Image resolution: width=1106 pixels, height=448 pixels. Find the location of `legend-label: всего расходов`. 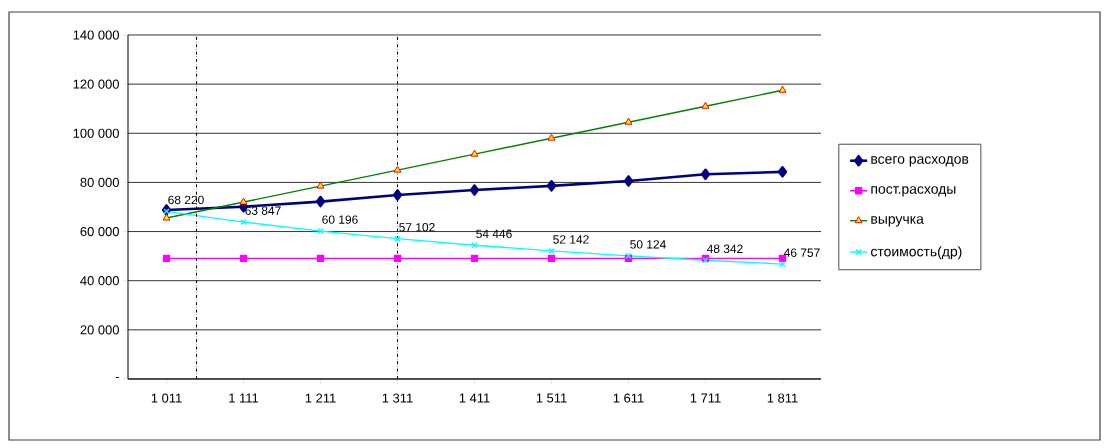

legend-label: всего расходов is located at coordinates (920, 161).